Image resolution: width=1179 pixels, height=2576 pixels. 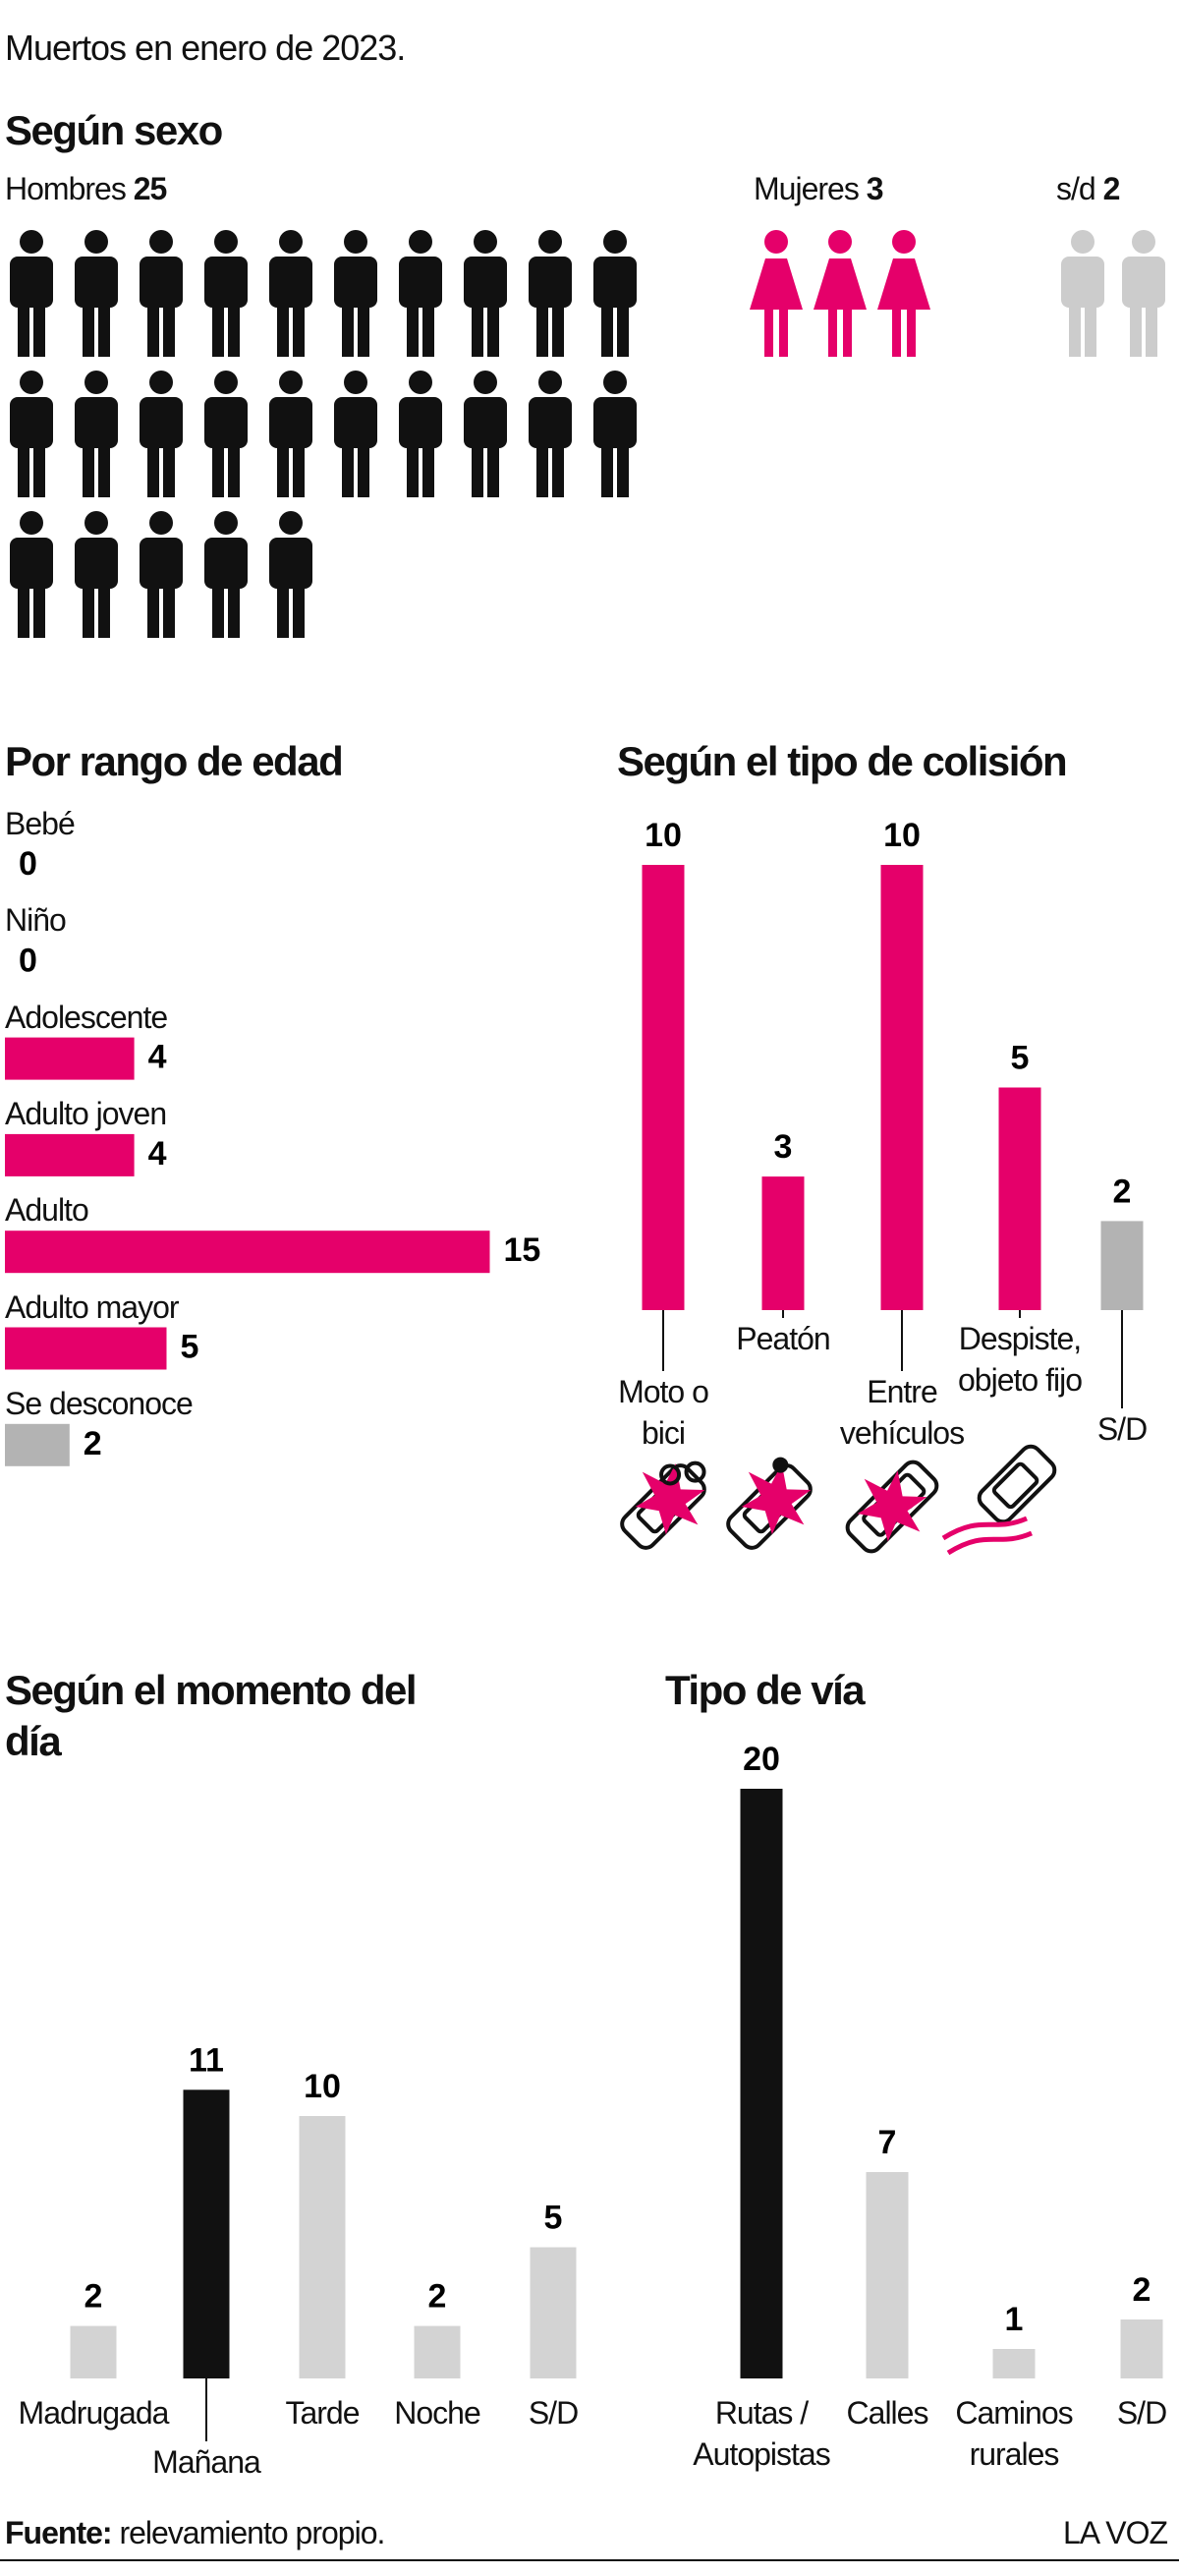 I want to click on category: Hombres, so click(x=66, y=188).